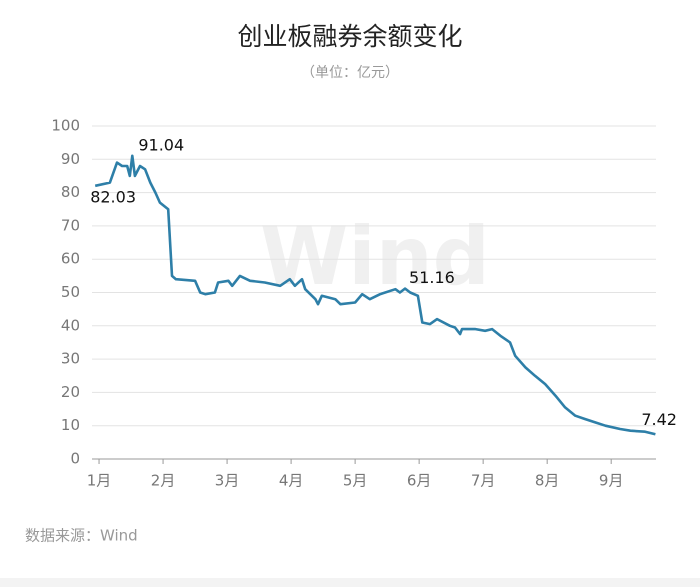  What do you see at coordinates (113, 196) in the screenshot?
I see `data-label: 82.03` at bounding box center [113, 196].